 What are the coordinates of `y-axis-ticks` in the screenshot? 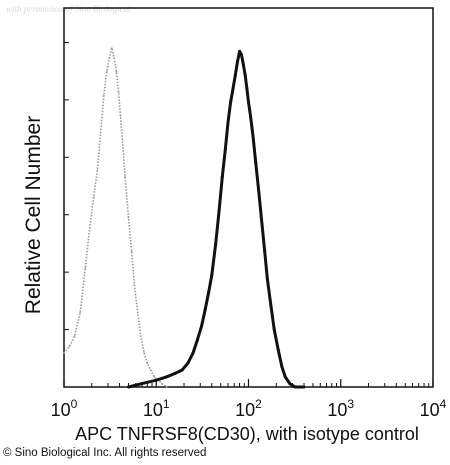 It's located at (66, 214).